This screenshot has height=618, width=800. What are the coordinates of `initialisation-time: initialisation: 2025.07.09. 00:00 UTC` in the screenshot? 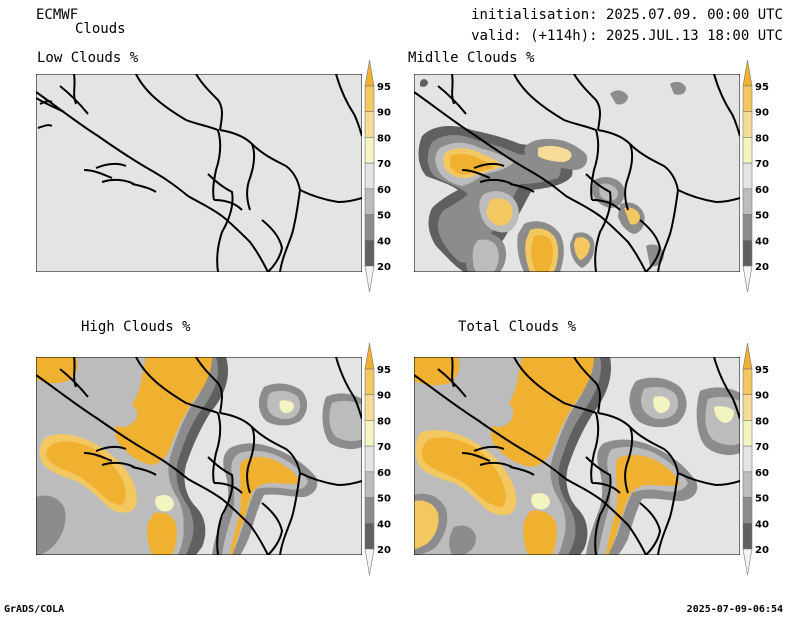 It's located at (627, 15).